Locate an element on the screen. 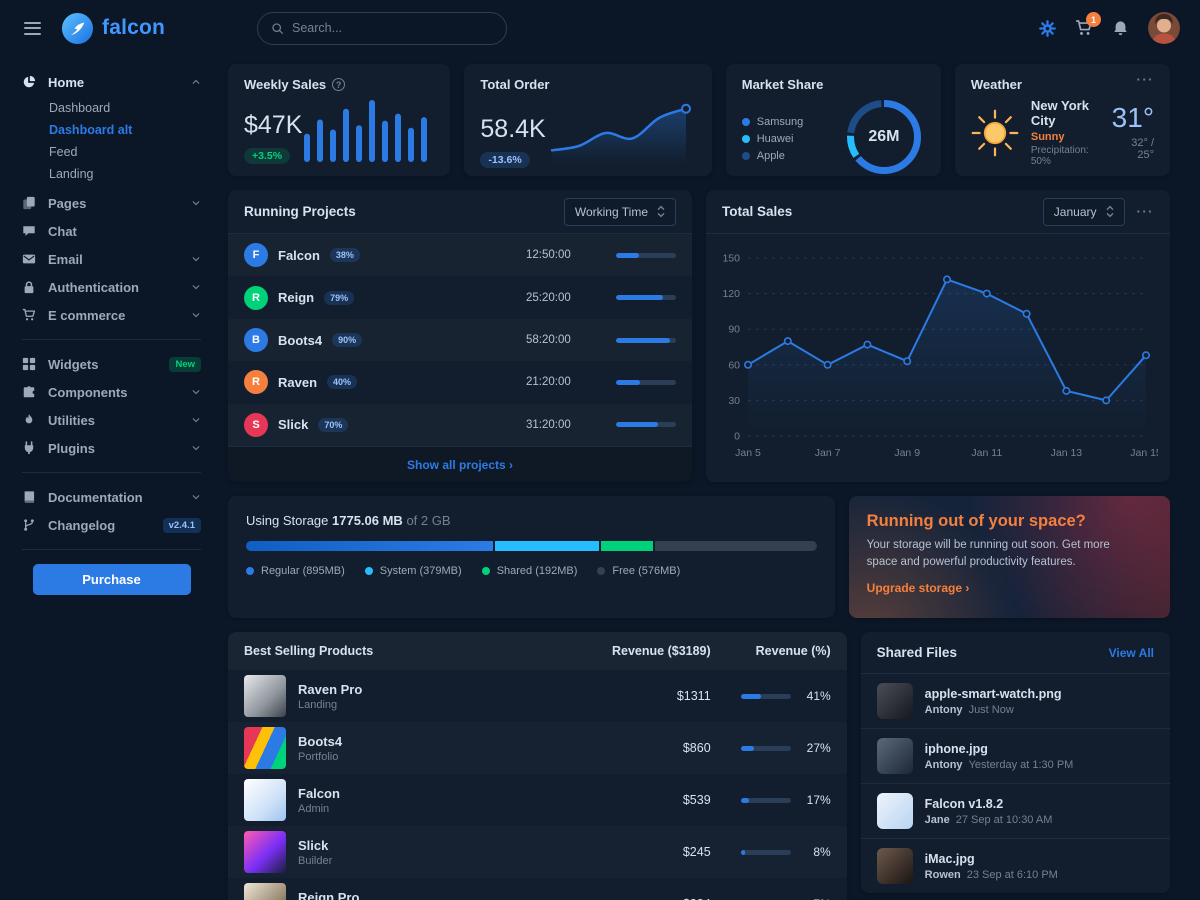 The width and height of the screenshot is (1200, 900). brand-name: falcon is located at coordinates (134, 27).